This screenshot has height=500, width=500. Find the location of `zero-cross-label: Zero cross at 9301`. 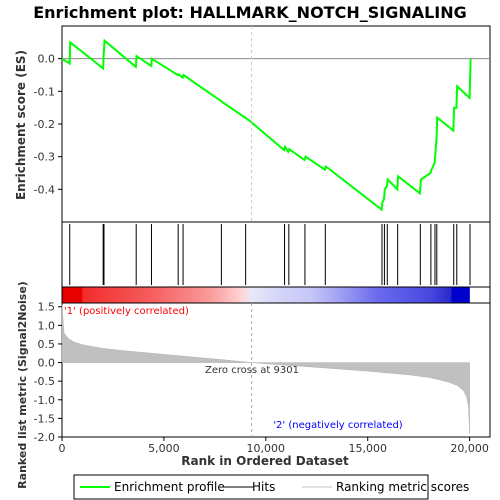

zero-cross-label: Zero cross at 9301 is located at coordinates (252, 370).